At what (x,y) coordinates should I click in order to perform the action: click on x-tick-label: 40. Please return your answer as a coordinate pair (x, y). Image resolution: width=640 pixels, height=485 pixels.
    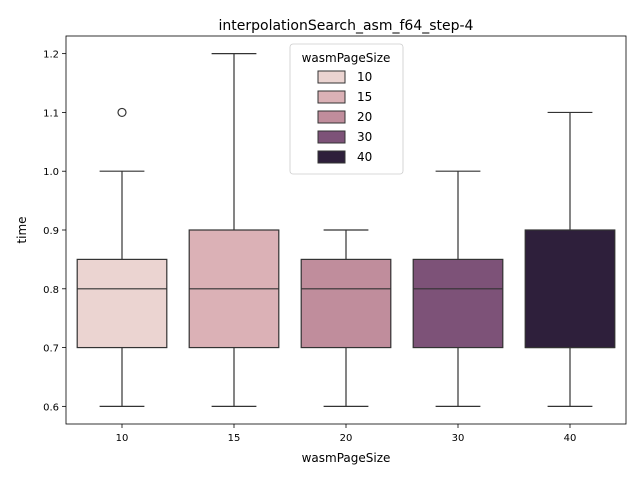
    Looking at the image, I should click on (570, 438).